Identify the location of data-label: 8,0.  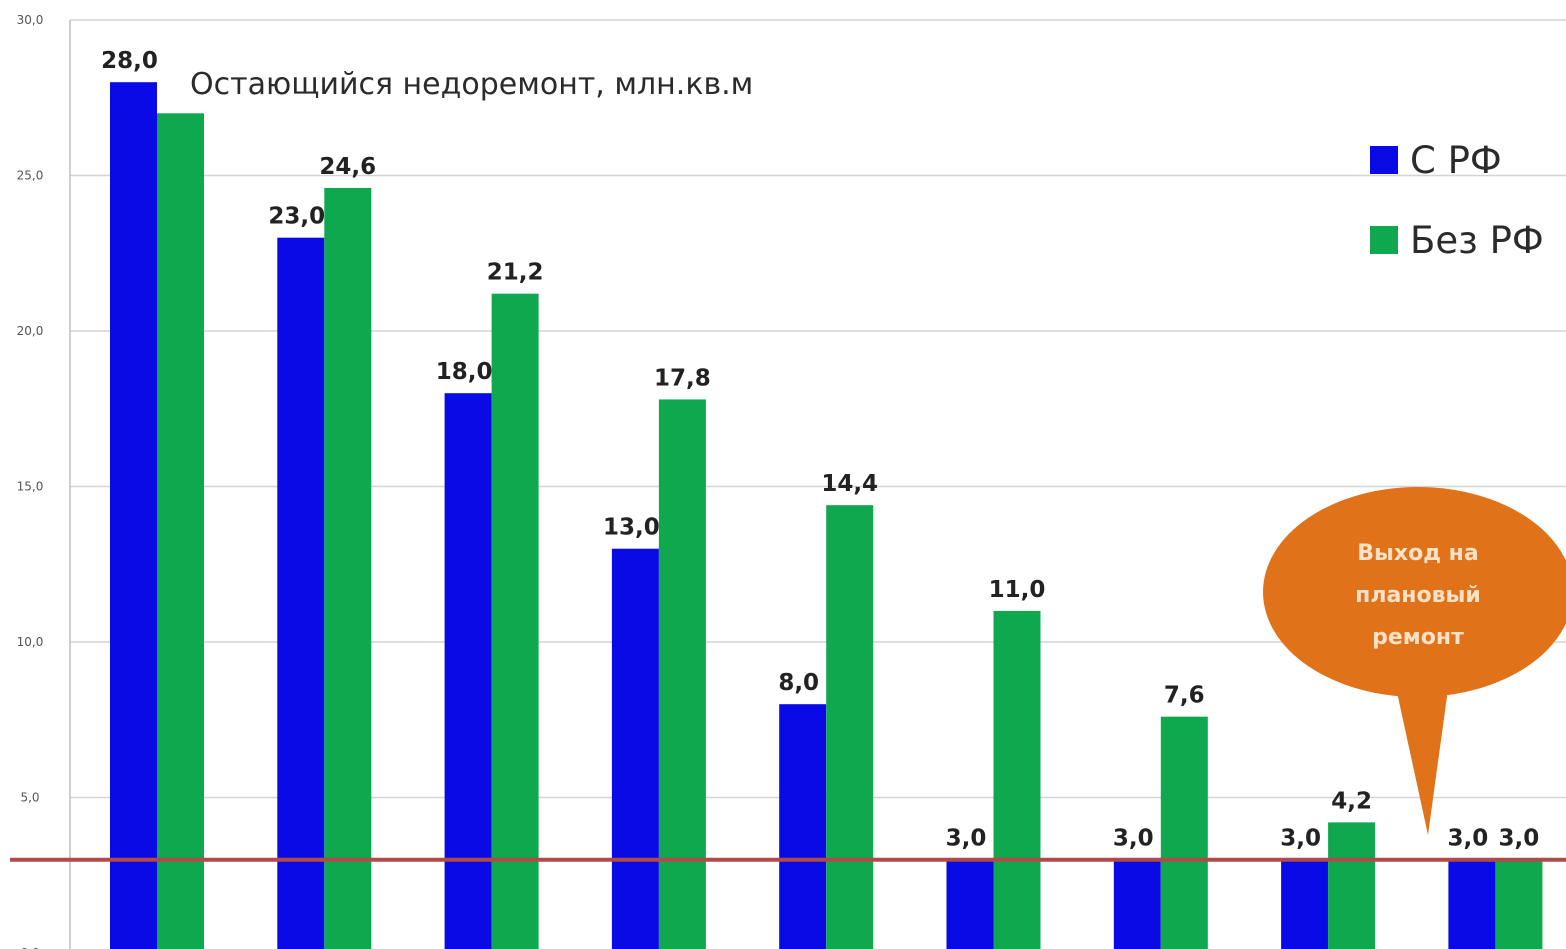
(798, 683).